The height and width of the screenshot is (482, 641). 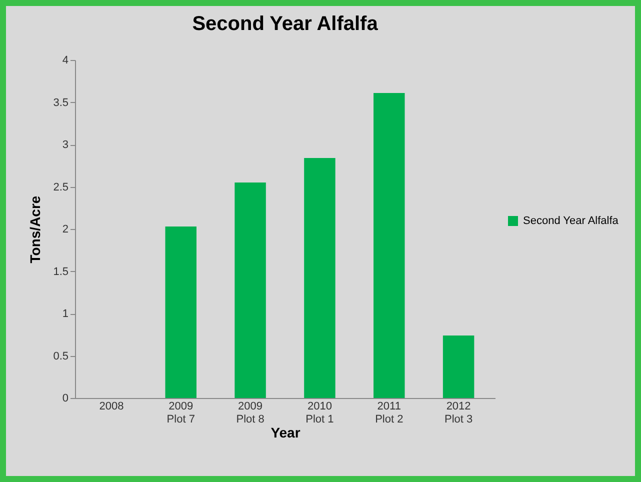 What do you see at coordinates (60, 187) in the screenshot?
I see `y-tick-label: 2.5` at bounding box center [60, 187].